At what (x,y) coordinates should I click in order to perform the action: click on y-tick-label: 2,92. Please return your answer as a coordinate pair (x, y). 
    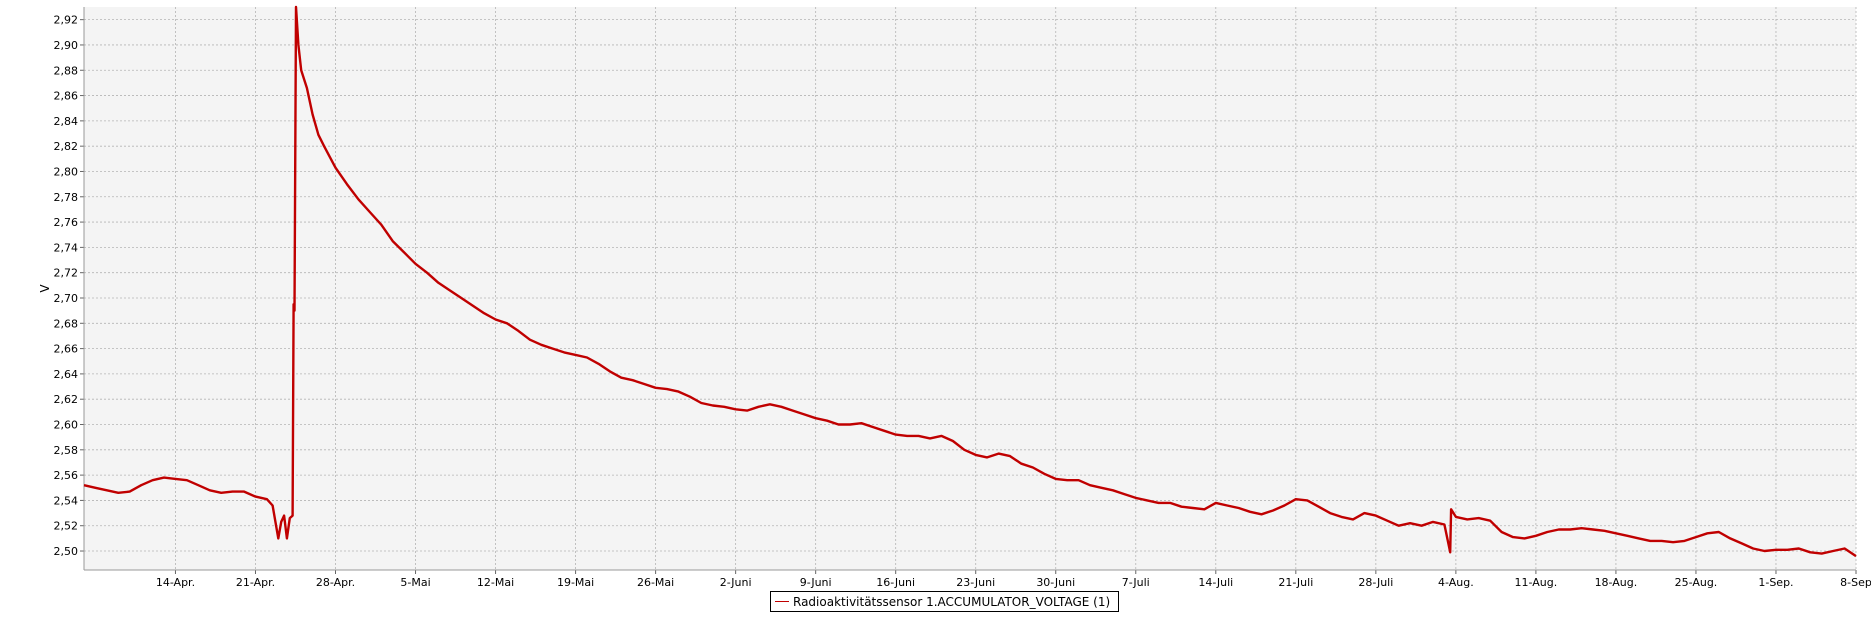
    Looking at the image, I should click on (66, 20).